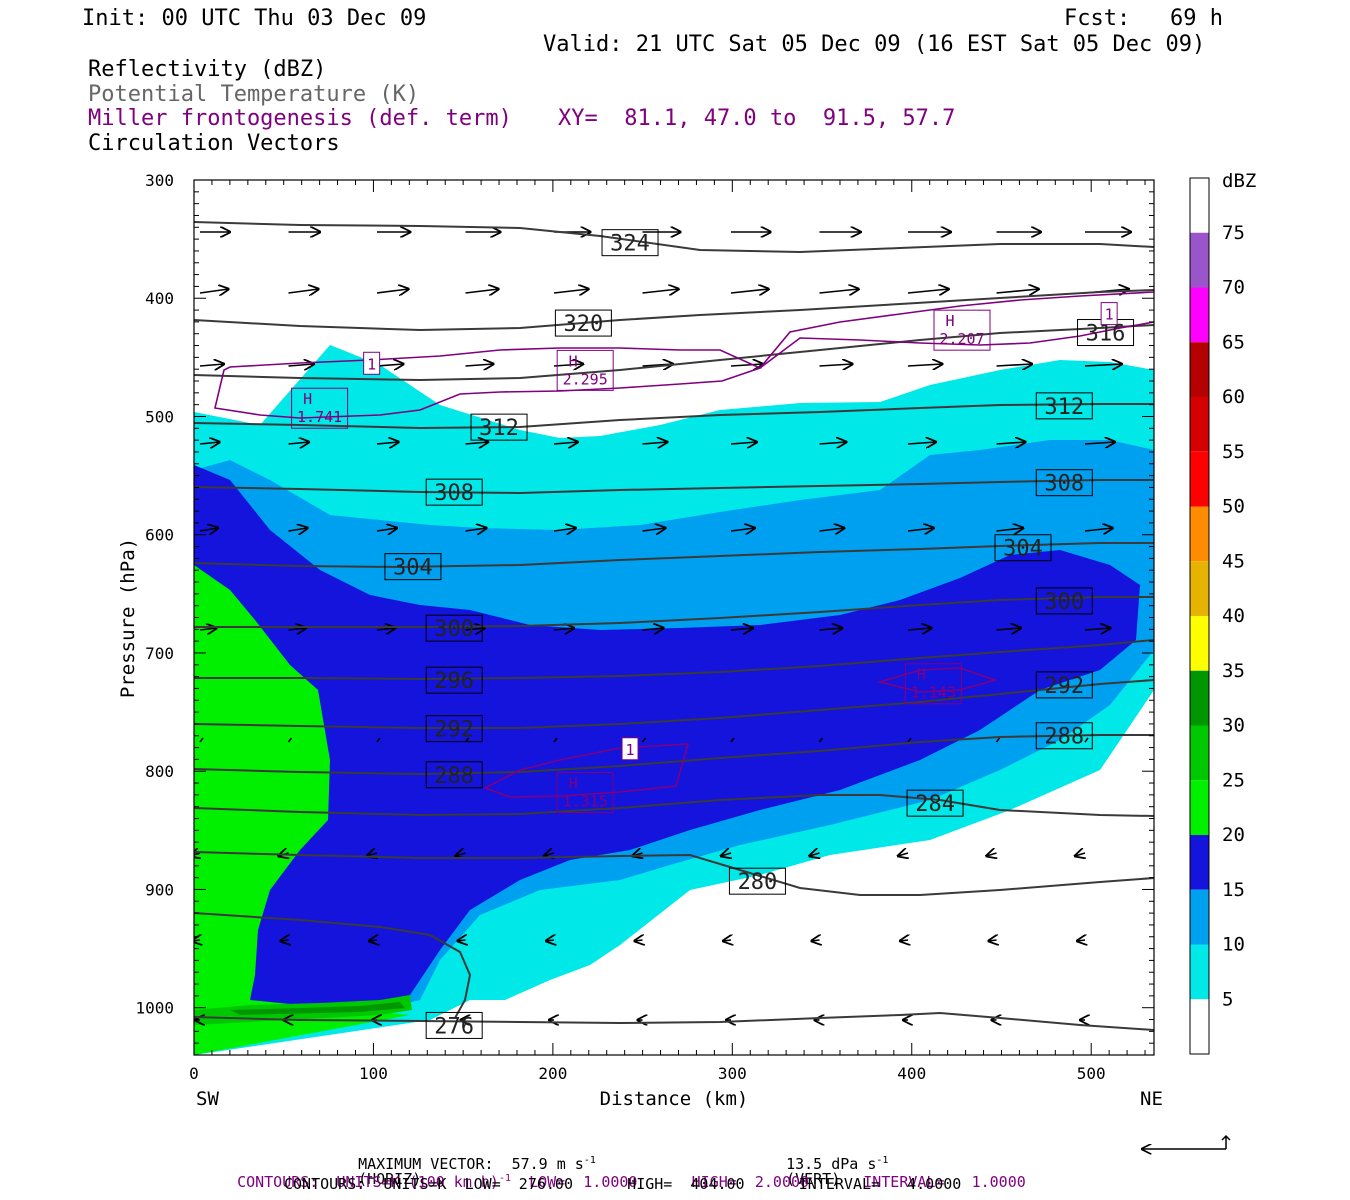 The width and height of the screenshot is (1350, 1200). I want to click on theta-contour-label: 300, so click(454, 629).